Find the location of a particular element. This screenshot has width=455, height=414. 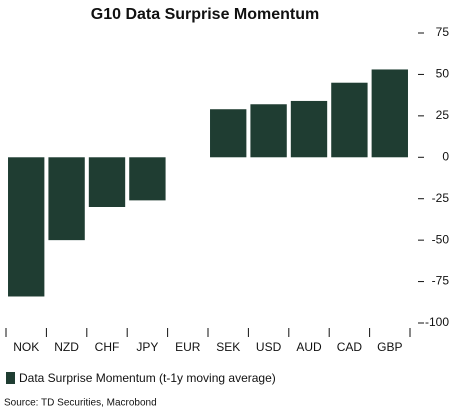

x-tick-label: JPY is located at coordinates (147, 347).